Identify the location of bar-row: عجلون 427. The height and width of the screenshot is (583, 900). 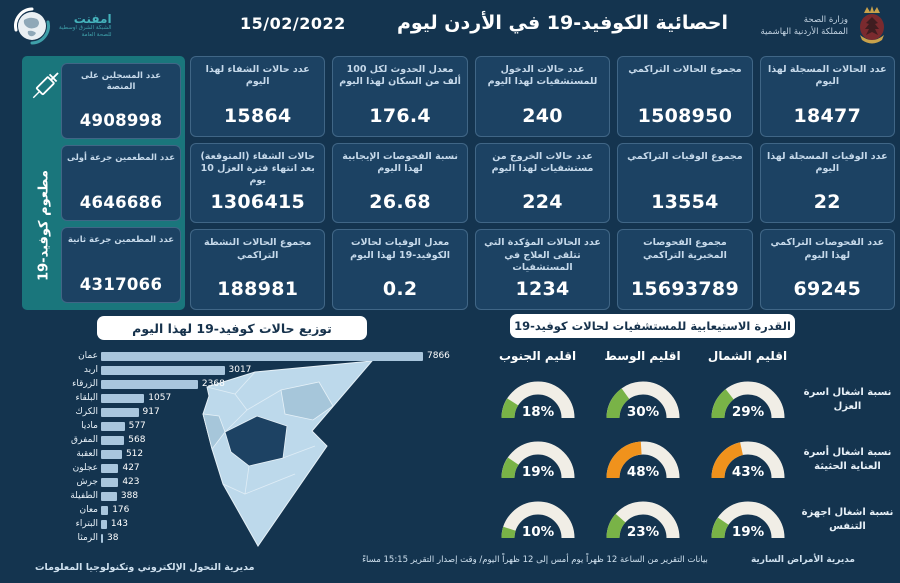
(247, 468).